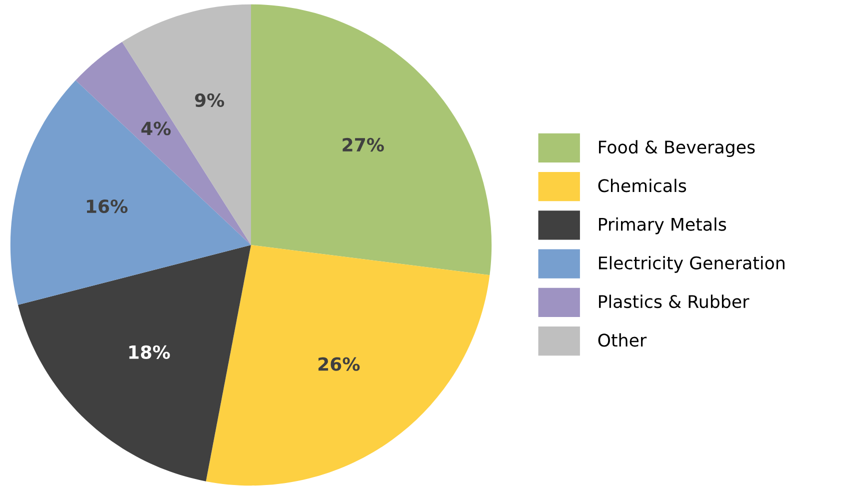  Describe the element at coordinates (209, 100) in the screenshot. I see `data-label: 9%` at that location.